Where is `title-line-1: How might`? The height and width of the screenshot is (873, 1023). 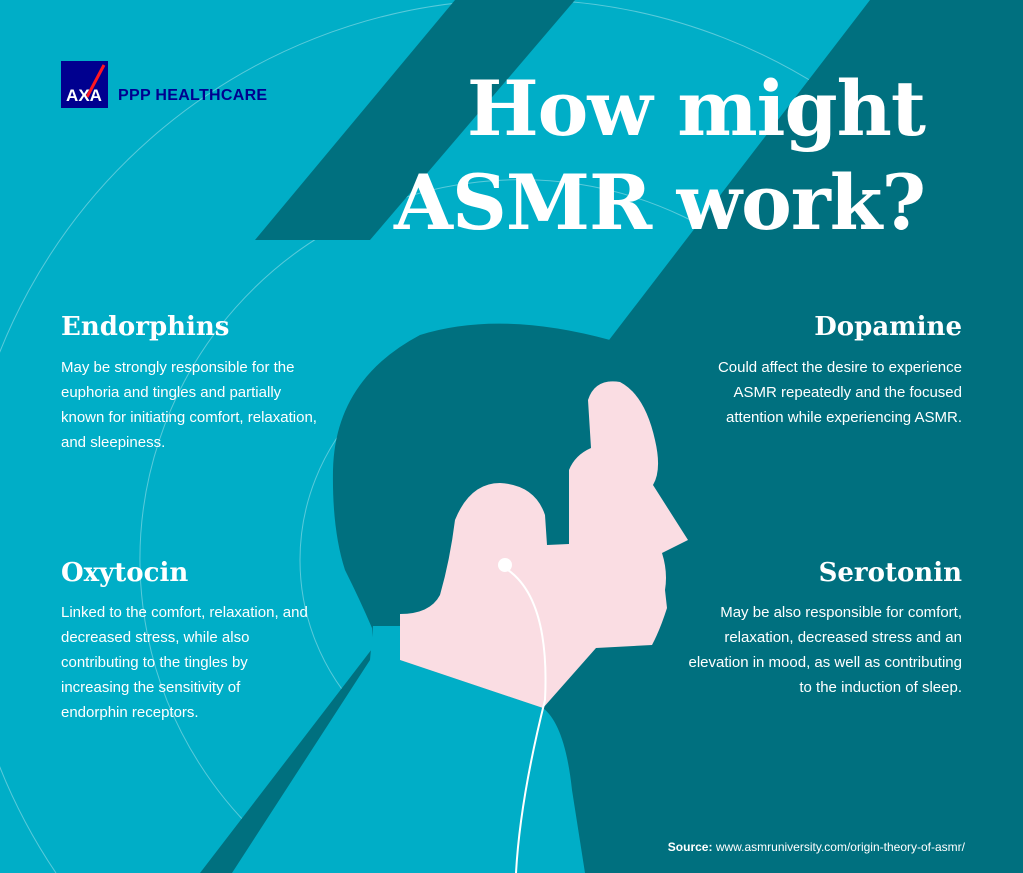
title-line-1: How might is located at coordinates (696, 108).